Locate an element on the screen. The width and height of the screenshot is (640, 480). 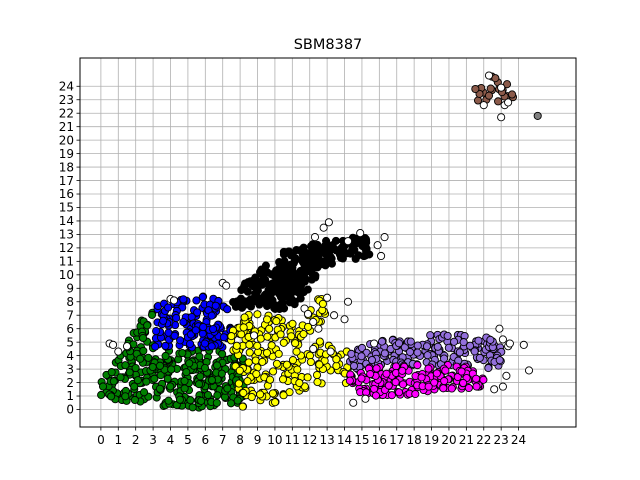
y-tick-label: 9 is located at coordinates (70, 288).